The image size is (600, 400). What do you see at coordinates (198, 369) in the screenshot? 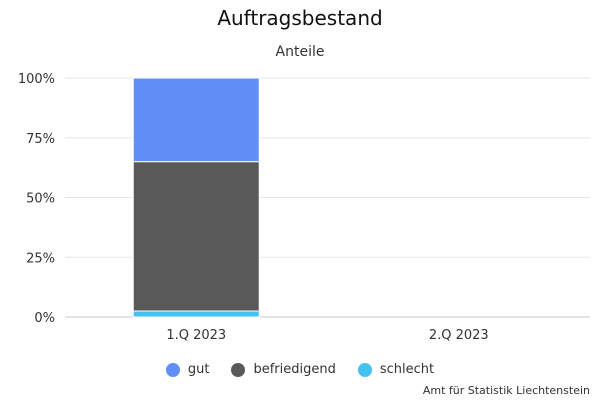
I see `legend-label-gut: gut` at bounding box center [198, 369].